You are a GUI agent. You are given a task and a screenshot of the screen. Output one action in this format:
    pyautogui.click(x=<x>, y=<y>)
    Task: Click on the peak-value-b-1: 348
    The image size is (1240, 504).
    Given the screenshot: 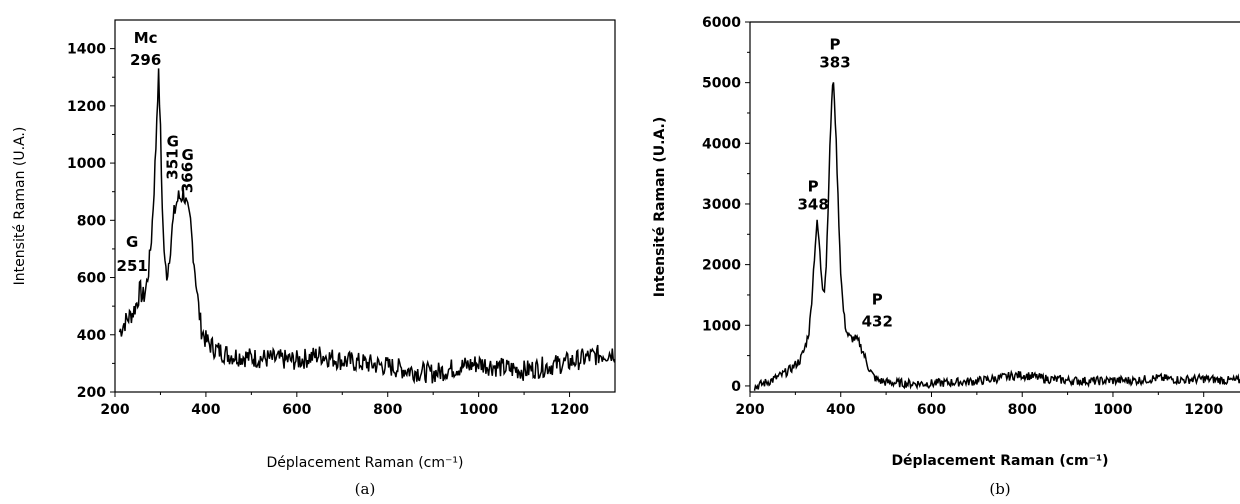 What is the action you would take?
    pyautogui.click(x=812, y=204)
    